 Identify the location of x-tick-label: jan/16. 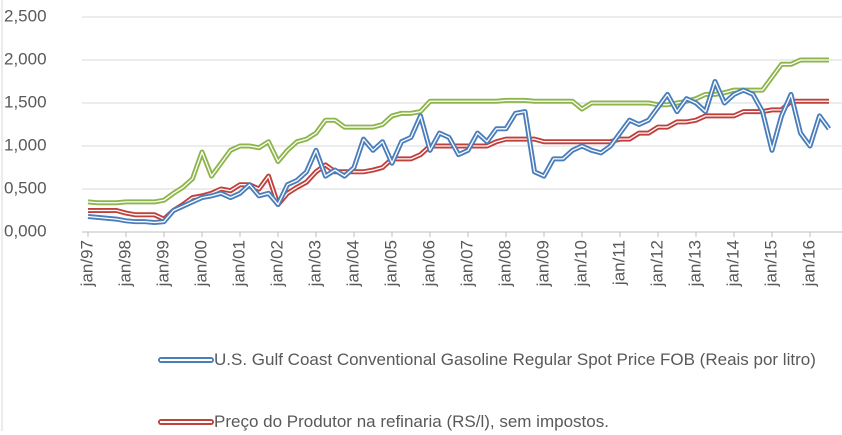
(808, 263).